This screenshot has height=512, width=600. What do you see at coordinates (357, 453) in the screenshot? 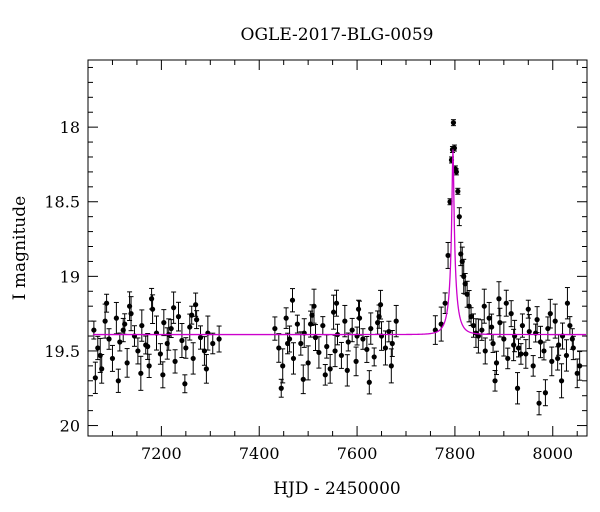
I see `x-tick-label: 7600` at bounding box center [357, 453].